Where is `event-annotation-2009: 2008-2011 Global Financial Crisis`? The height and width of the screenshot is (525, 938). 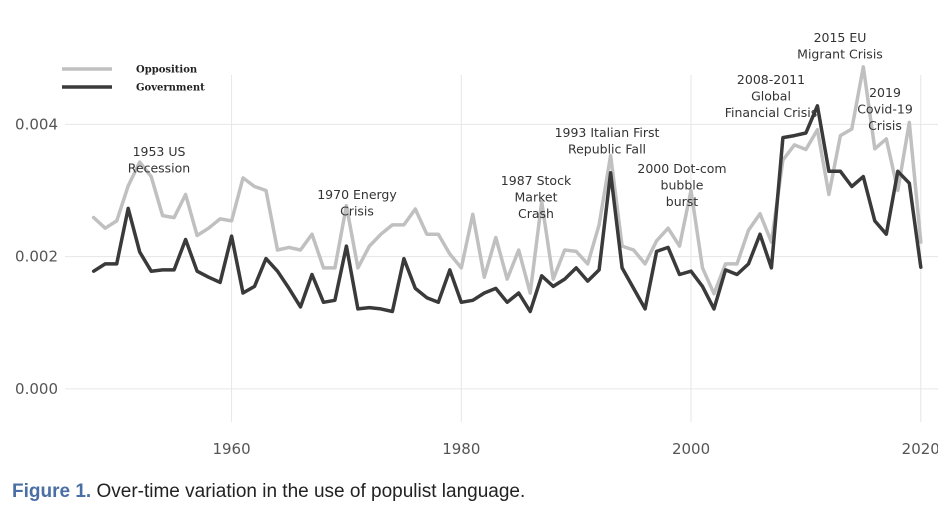
event-annotation-2009: 2008-2011 Global Financial Crisis is located at coordinates (771, 96).